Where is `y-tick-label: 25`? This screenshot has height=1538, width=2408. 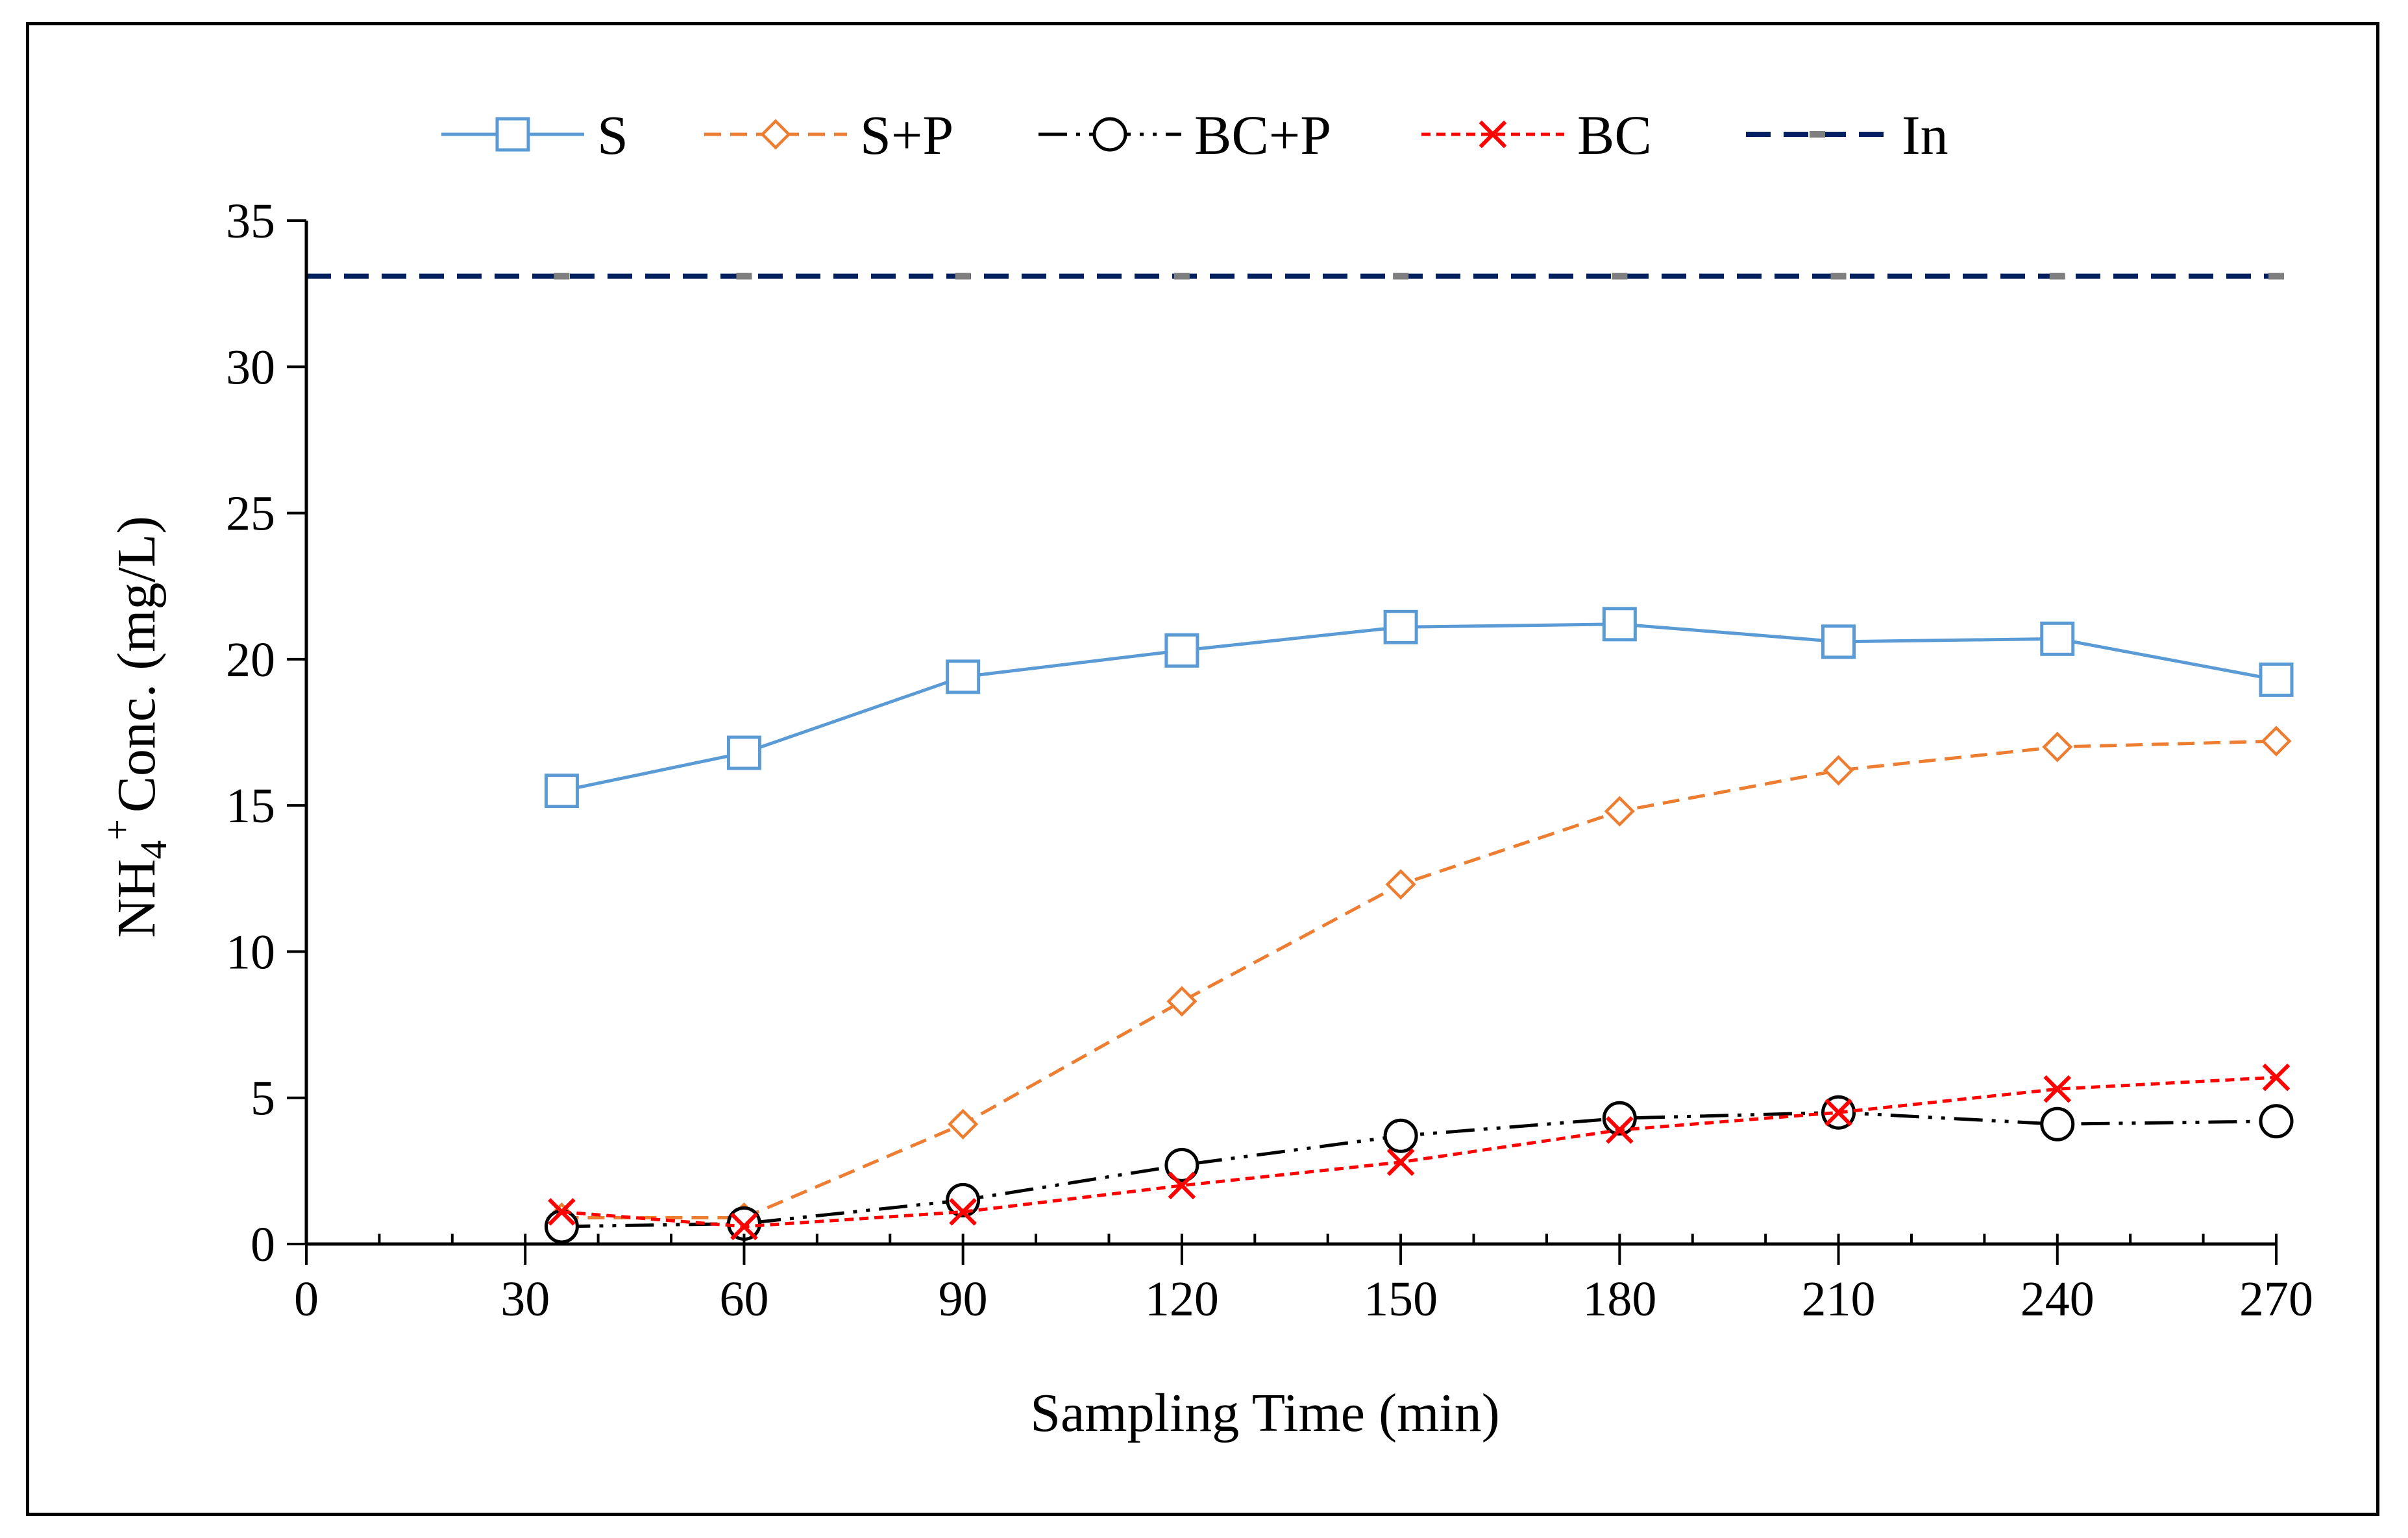 y-tick-label: 25 is located at coordinates (250, 514).